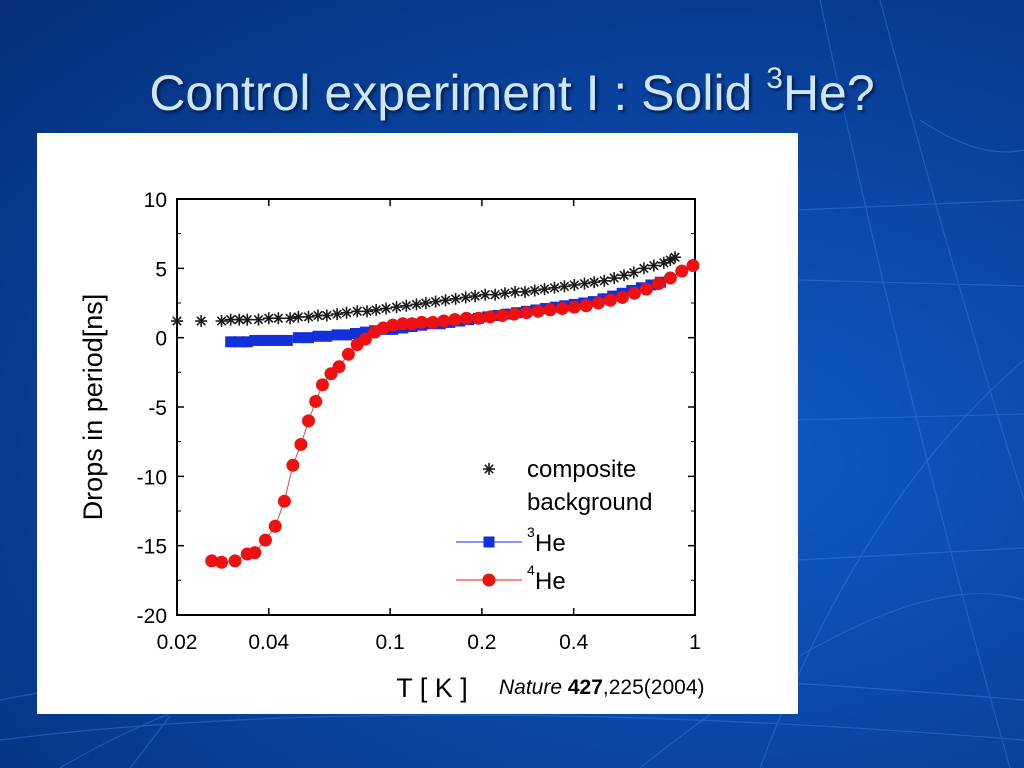  What do you see at coordinates (531, 687) in the screenshot?
I see `citation-journal: Nature` at bounding box center [531, 687].